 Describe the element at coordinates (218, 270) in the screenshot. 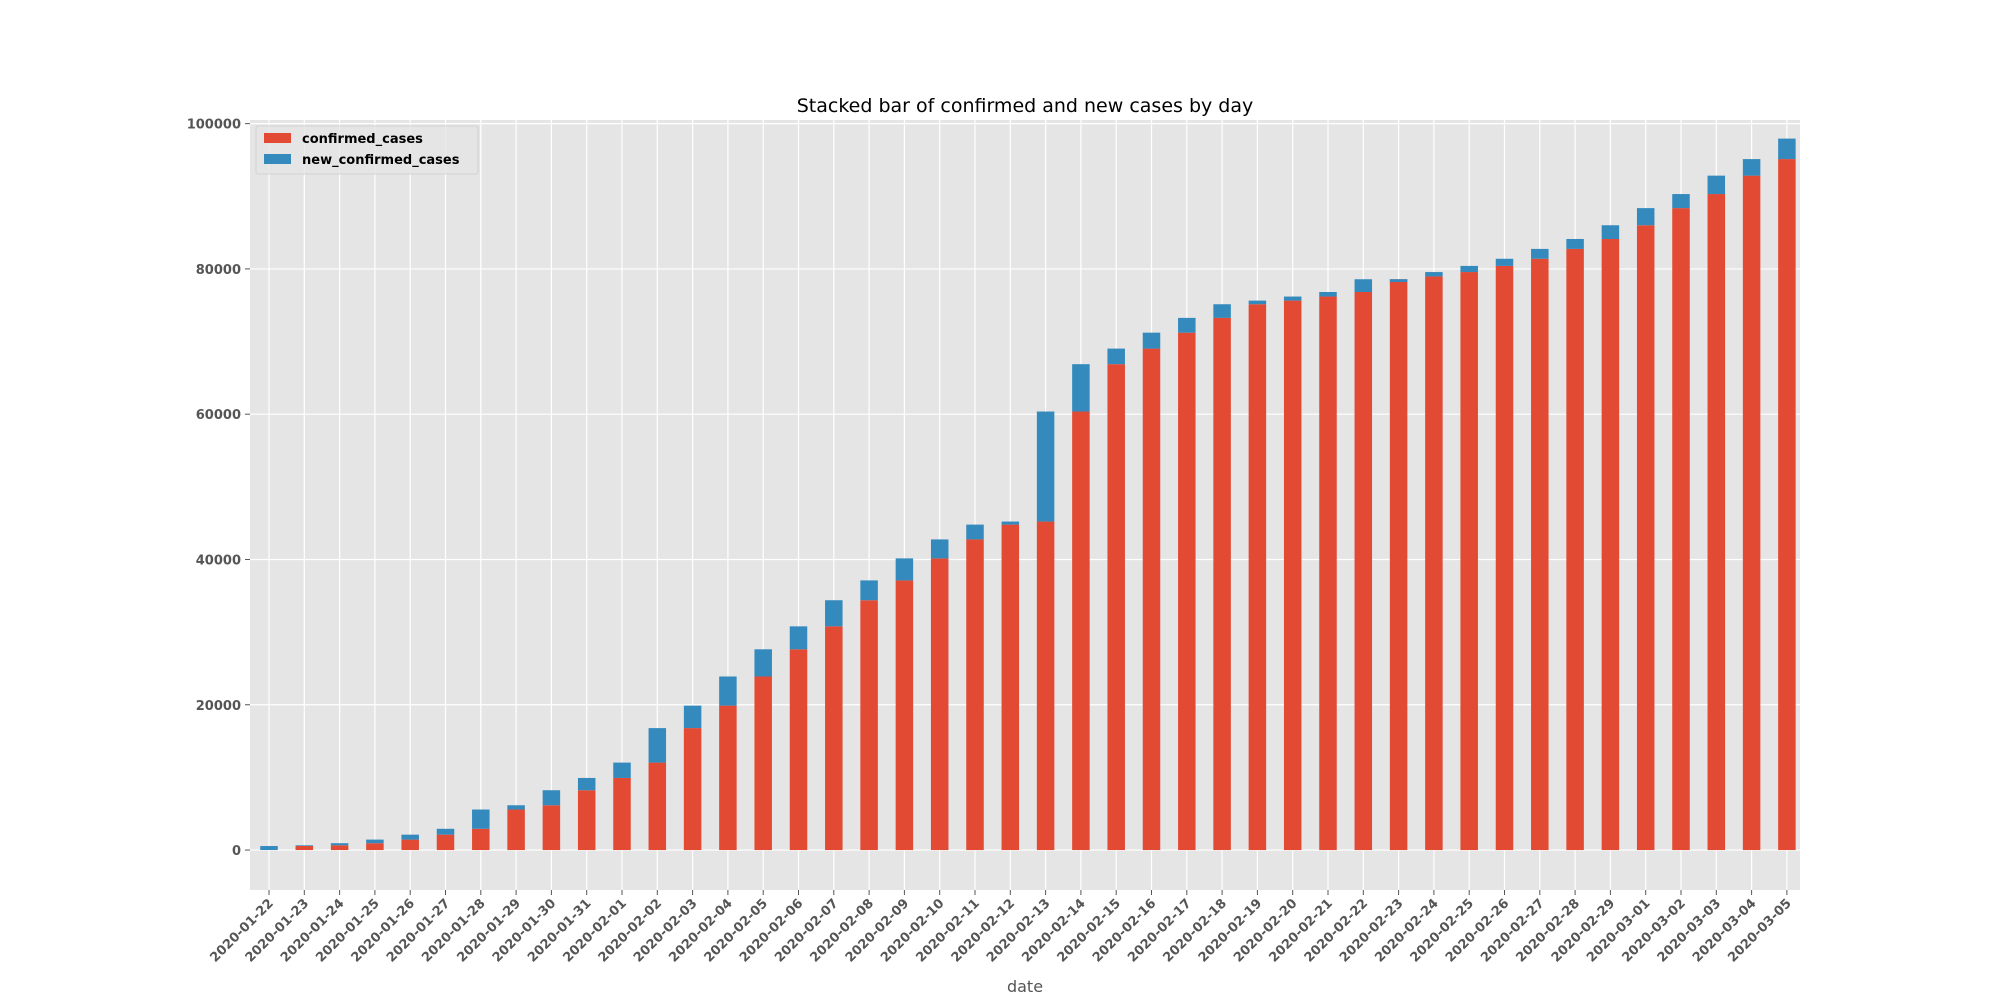

I see `y-tick-label: 80000` at that location.